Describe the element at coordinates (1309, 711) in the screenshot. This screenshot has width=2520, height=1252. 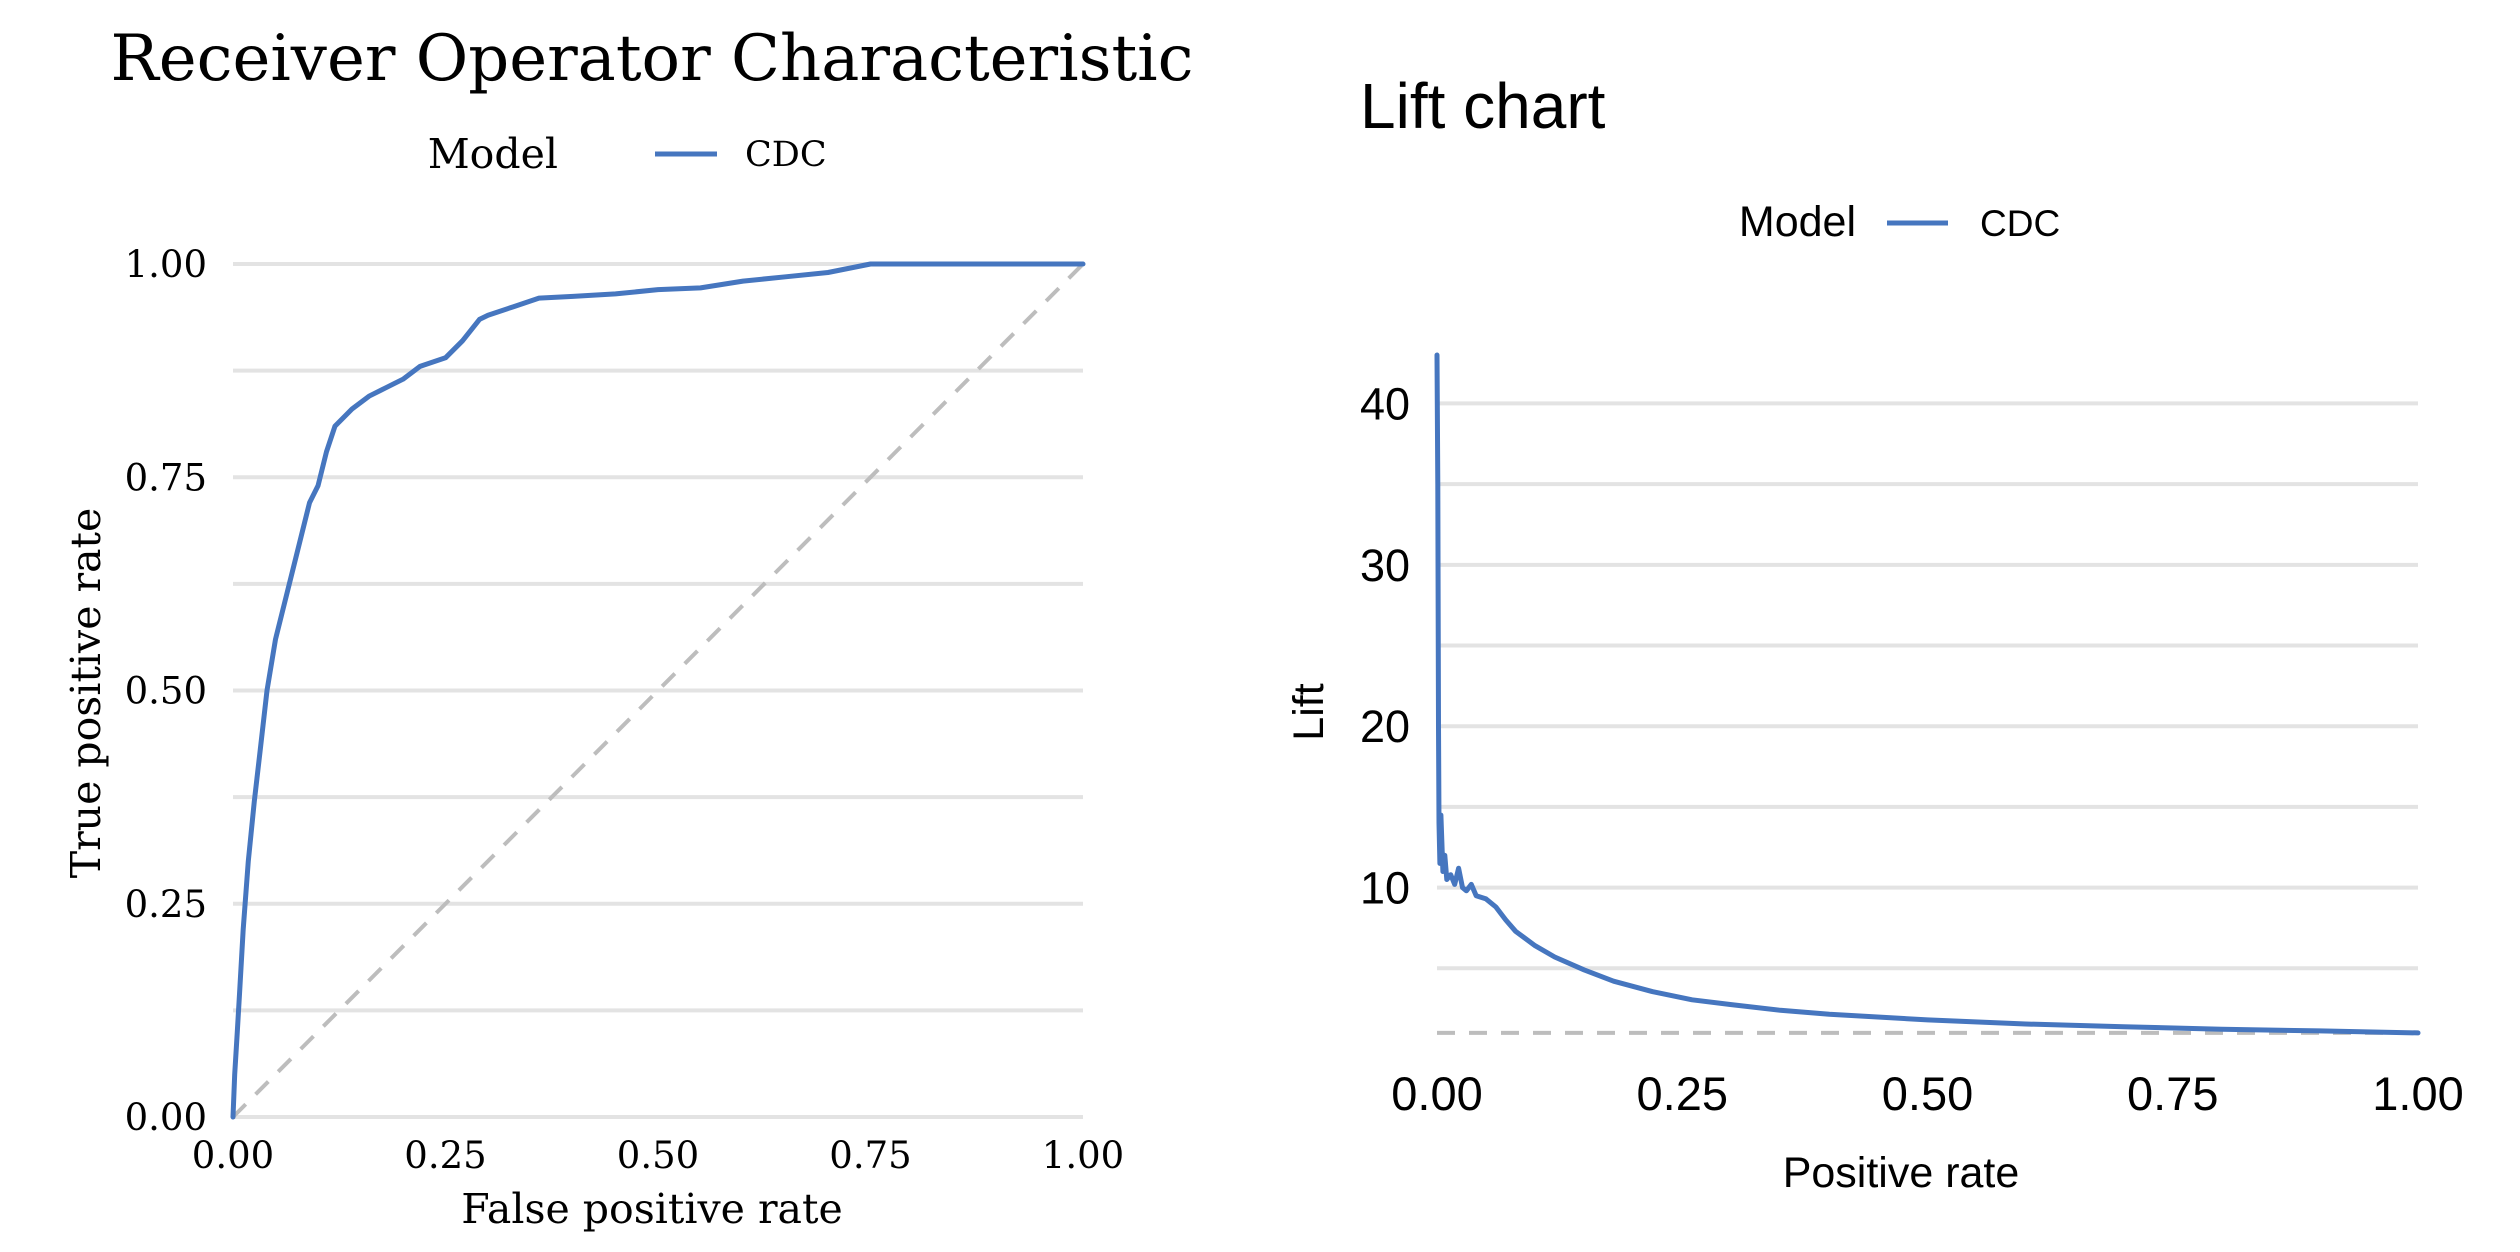
I see `lift-y-axis-label: Lift` at that location.